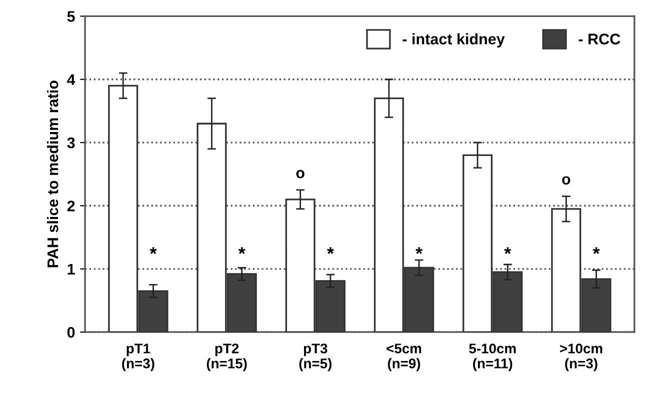 The width and height of the screenshot is (654, 405). I want to click on y-tick-label: 4, so click(71, 79).